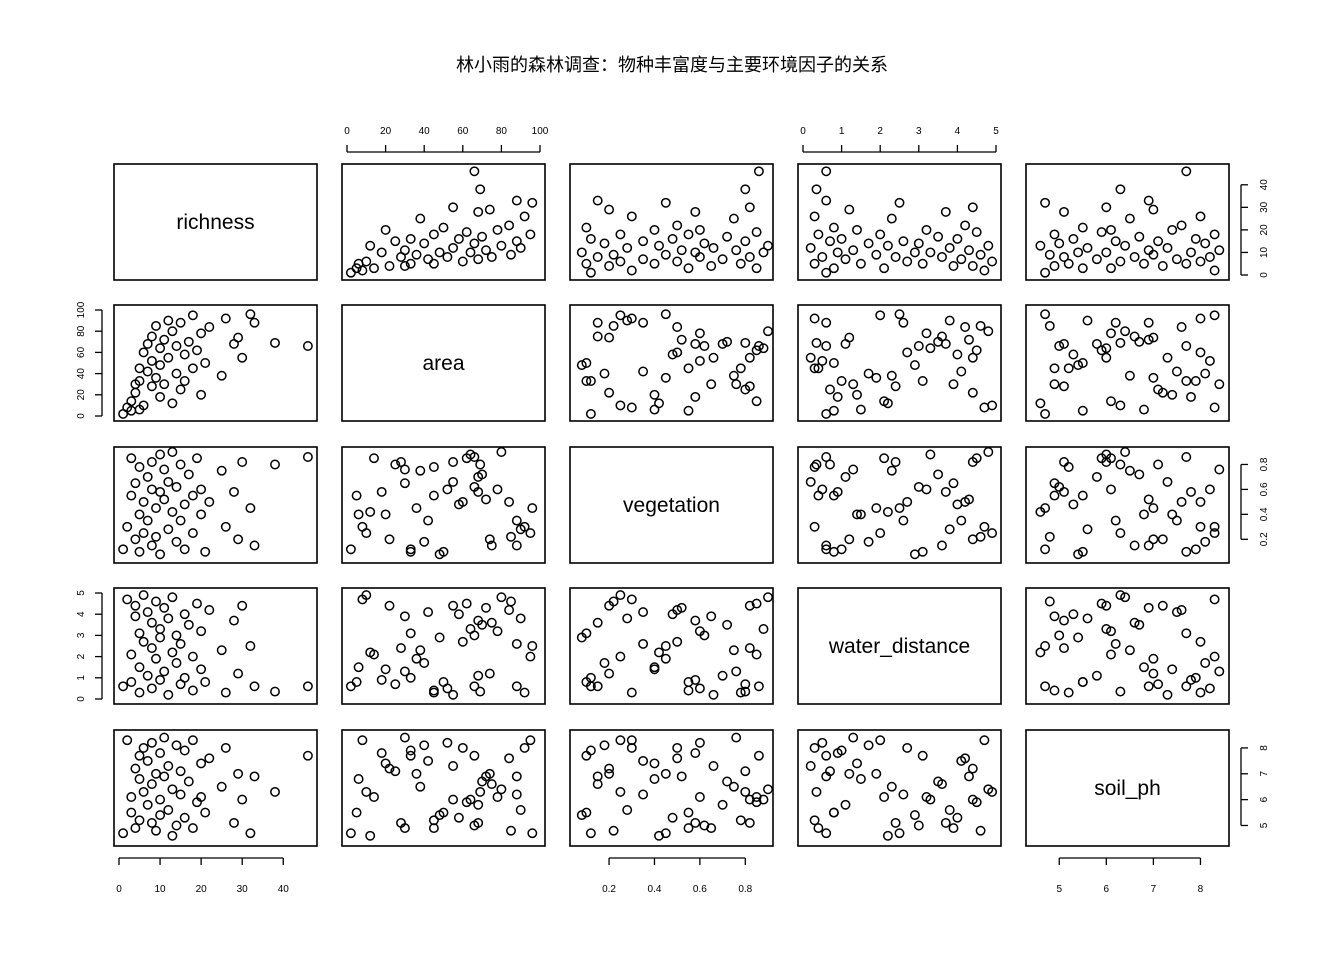  What do you see at coordinates (842, 131) in the screenshot?
I see `x-tick-label-water_distance-1: 1` at bounding box center [842, 131].